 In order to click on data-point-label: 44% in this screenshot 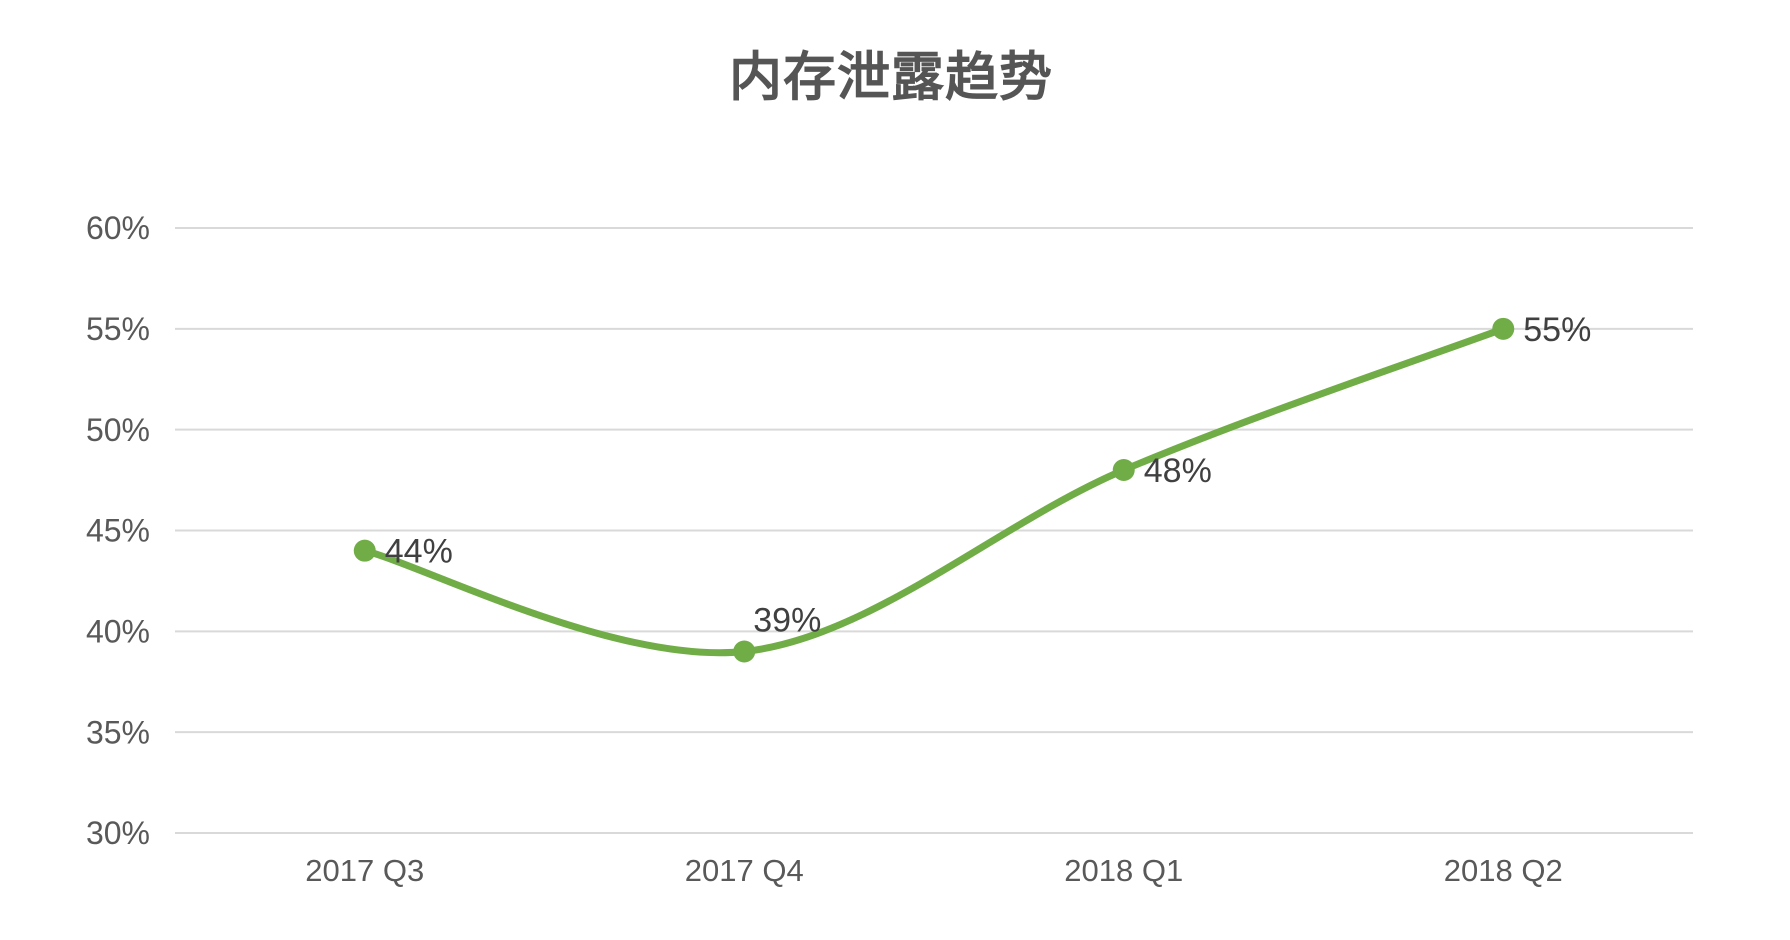, I will do `click(419, 552)`.